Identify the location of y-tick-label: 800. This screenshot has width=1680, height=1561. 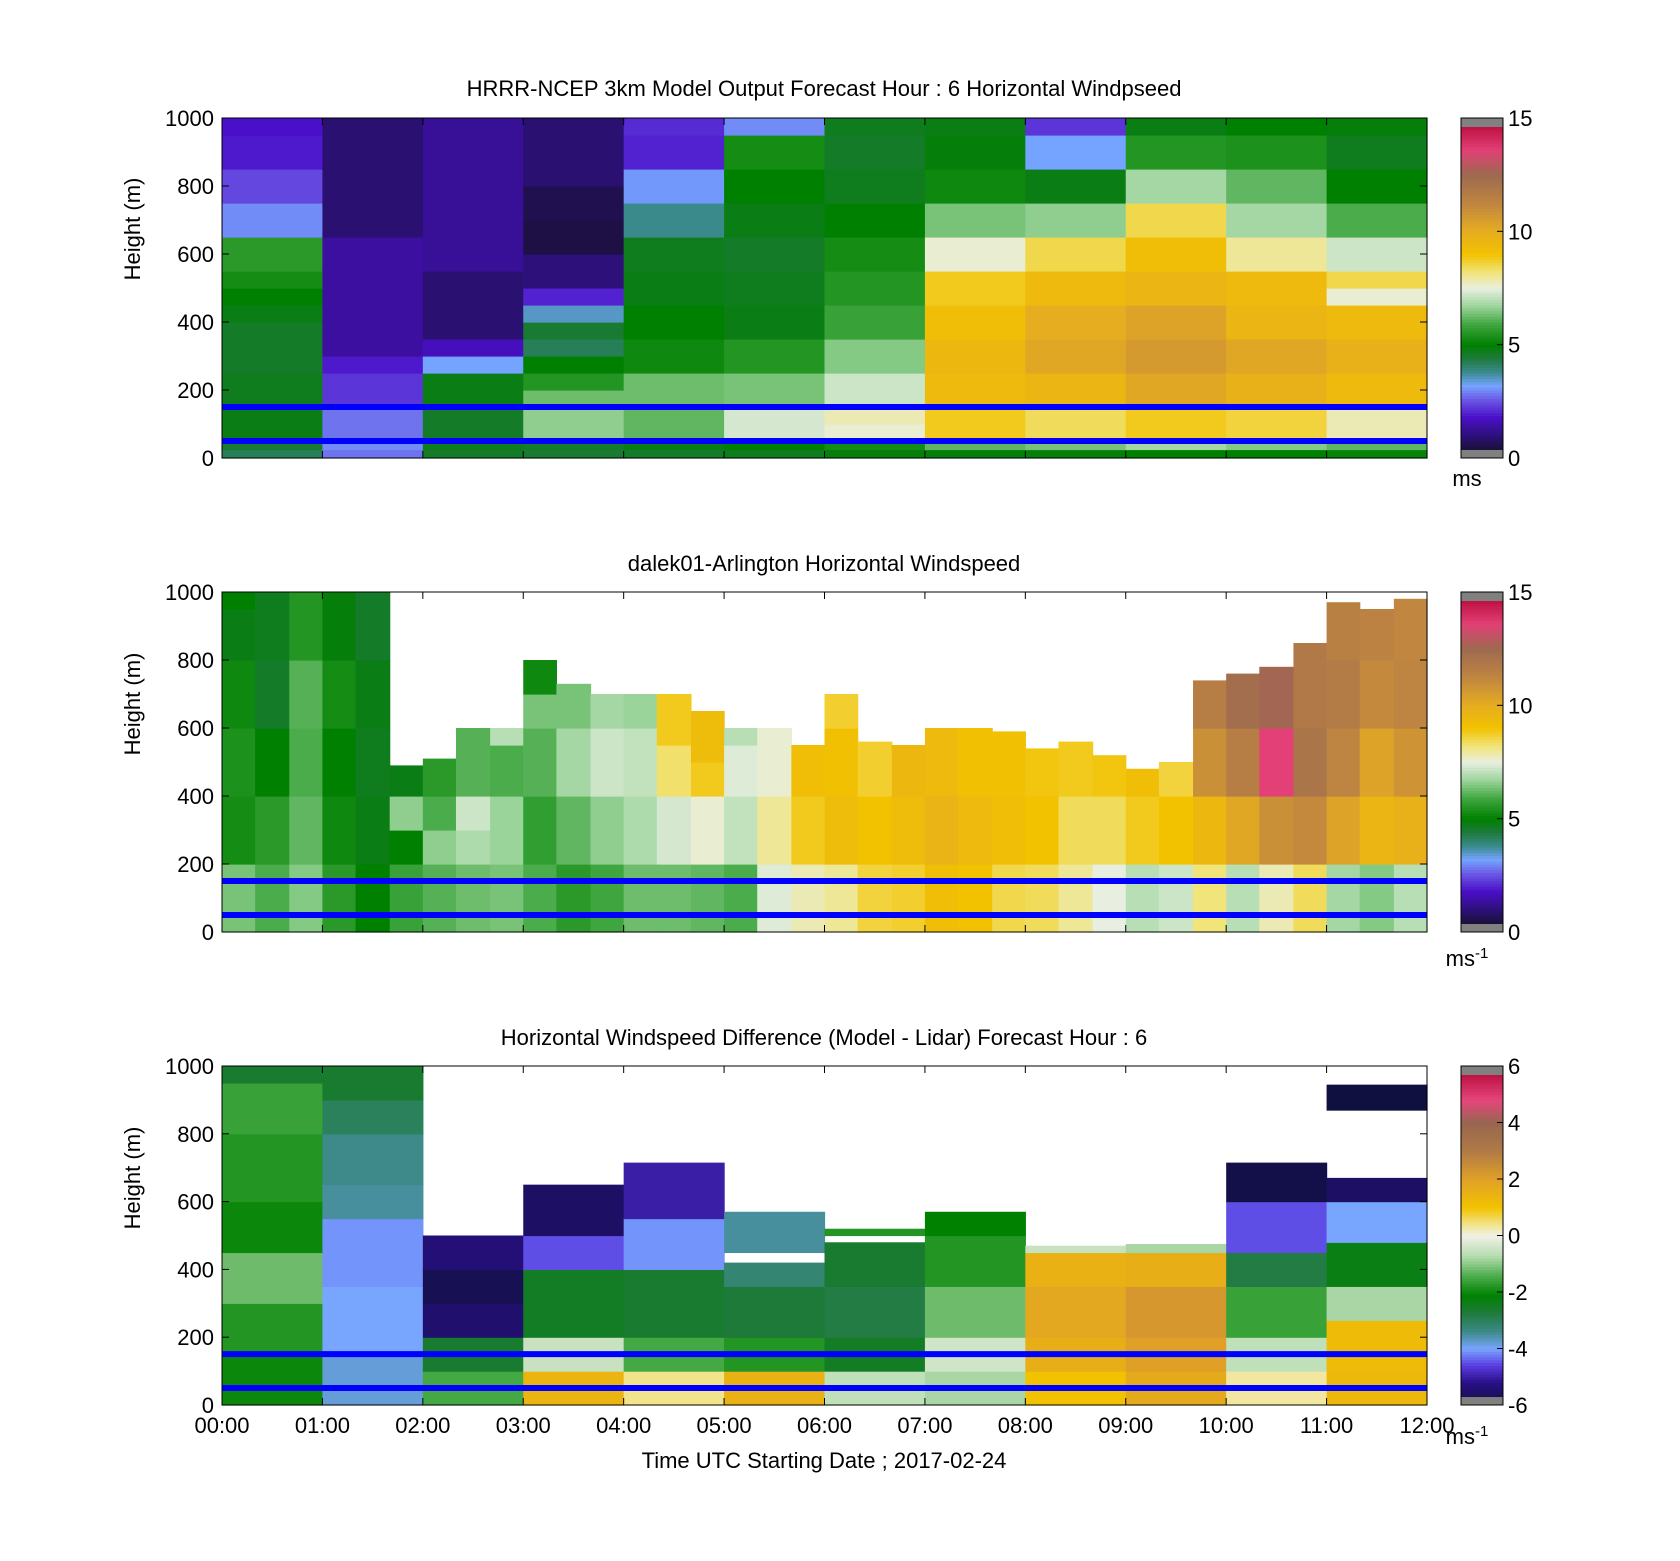
(195, 1134).